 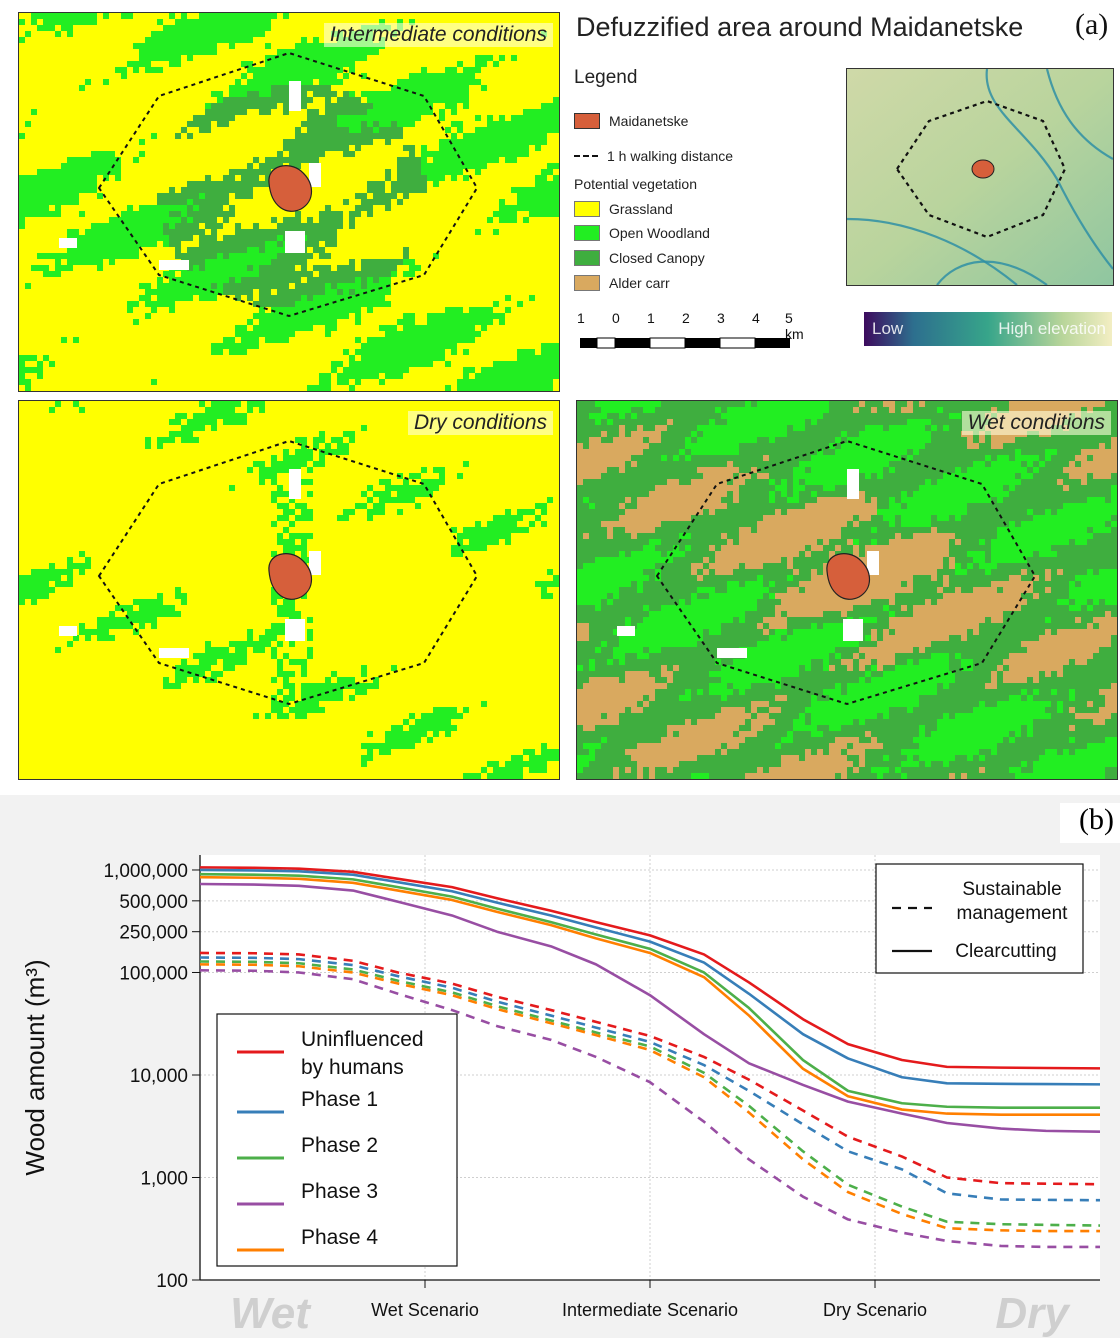 What do you see at coordinates (425, 1310) in the screenshot?
I see `x-tick-label: Wet Scenario` at bounding box center [425, 1310].